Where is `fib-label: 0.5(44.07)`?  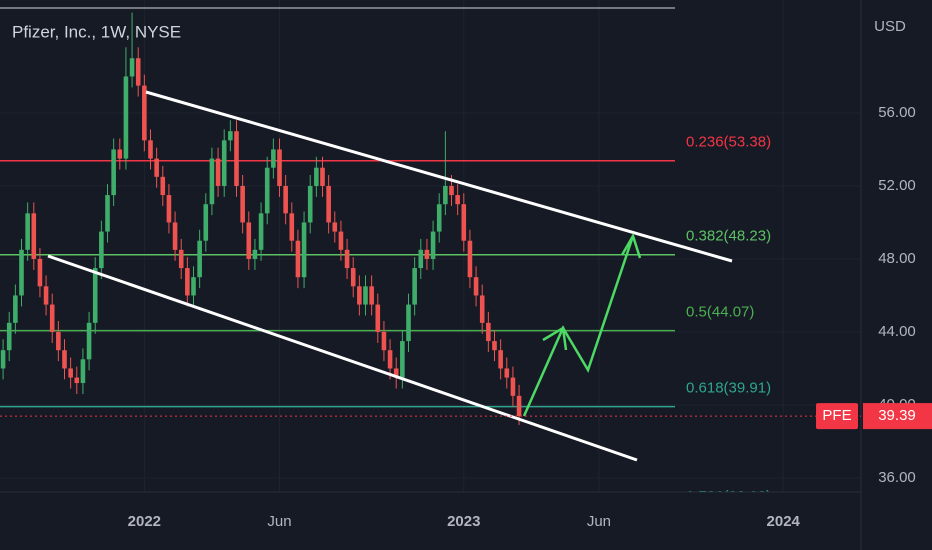
fib-label: 0.5(44.07) is located at coordinates (720, 312).